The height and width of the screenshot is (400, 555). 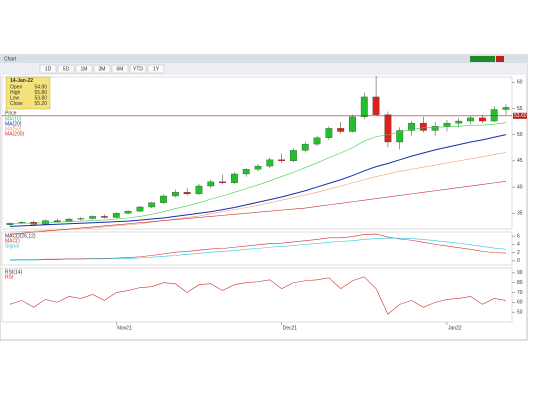 I want to click on y-tick-label: 90, so click(x=520, y=273).